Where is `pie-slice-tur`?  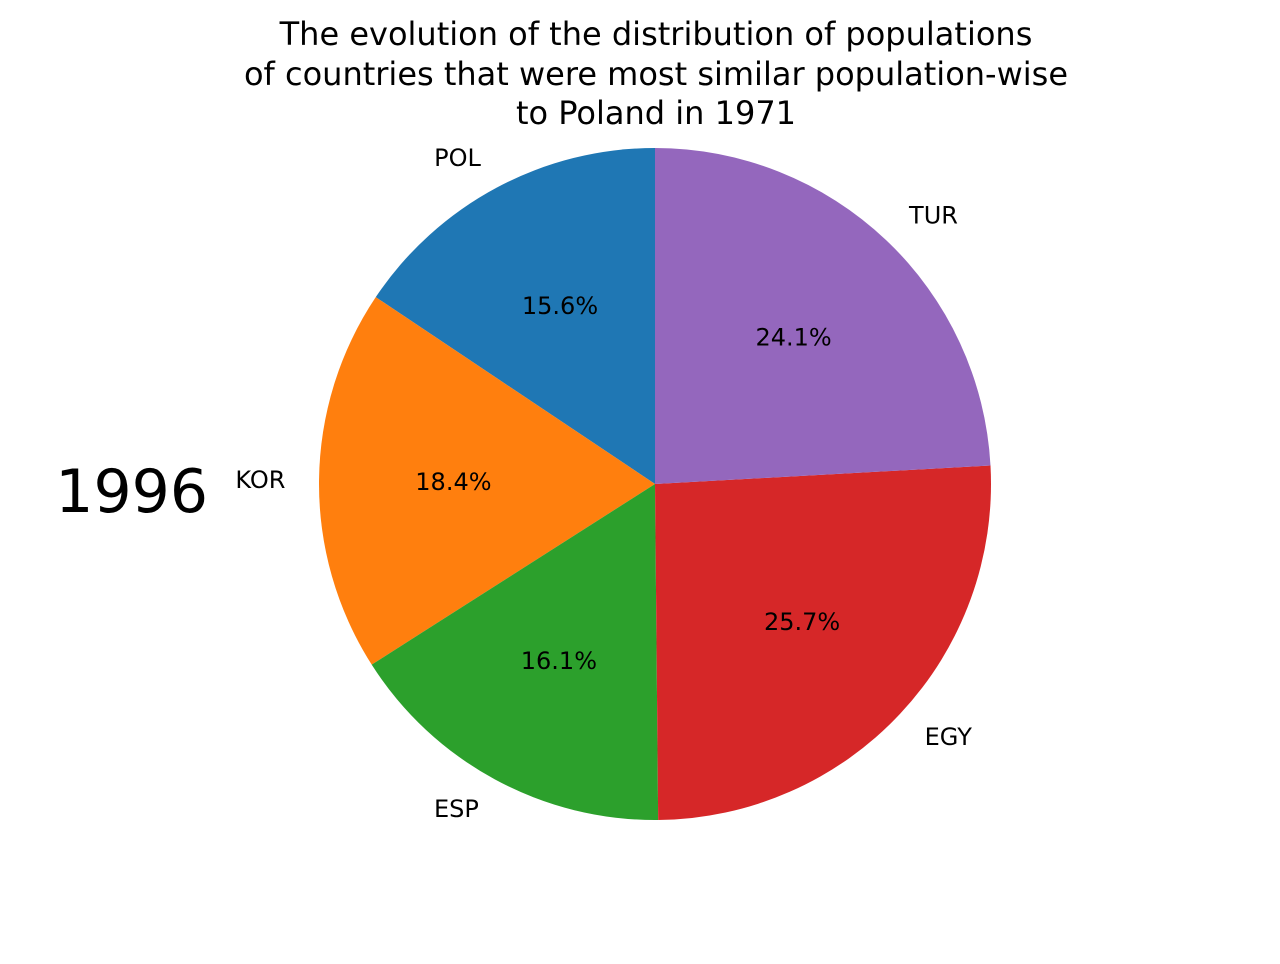
pie-slice-tur is located at coordinates (823, 316).